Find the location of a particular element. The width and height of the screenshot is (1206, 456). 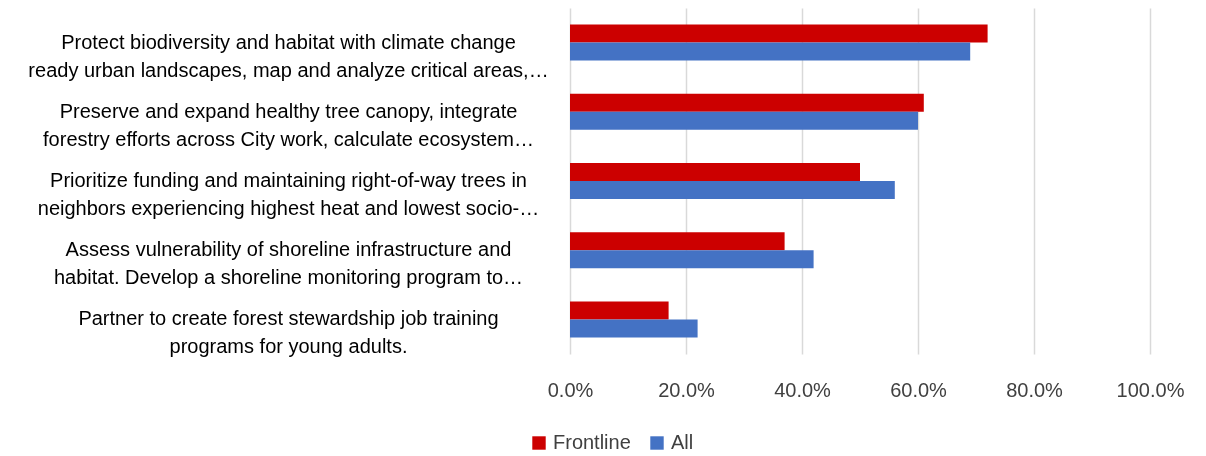

x-tick-label: 0.0% is located at coordinates (570, 389).